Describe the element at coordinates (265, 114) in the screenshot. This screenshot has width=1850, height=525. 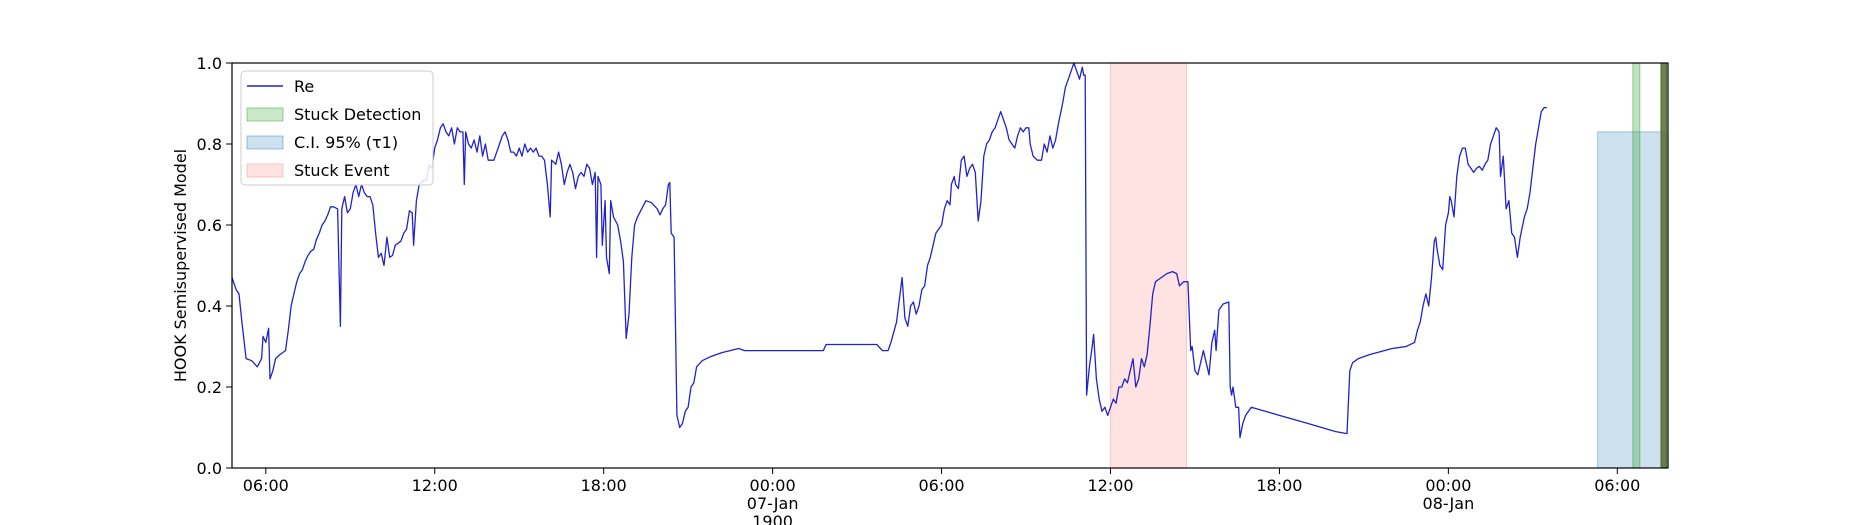
I see `legend-swatch-stuck-detection` at that location.